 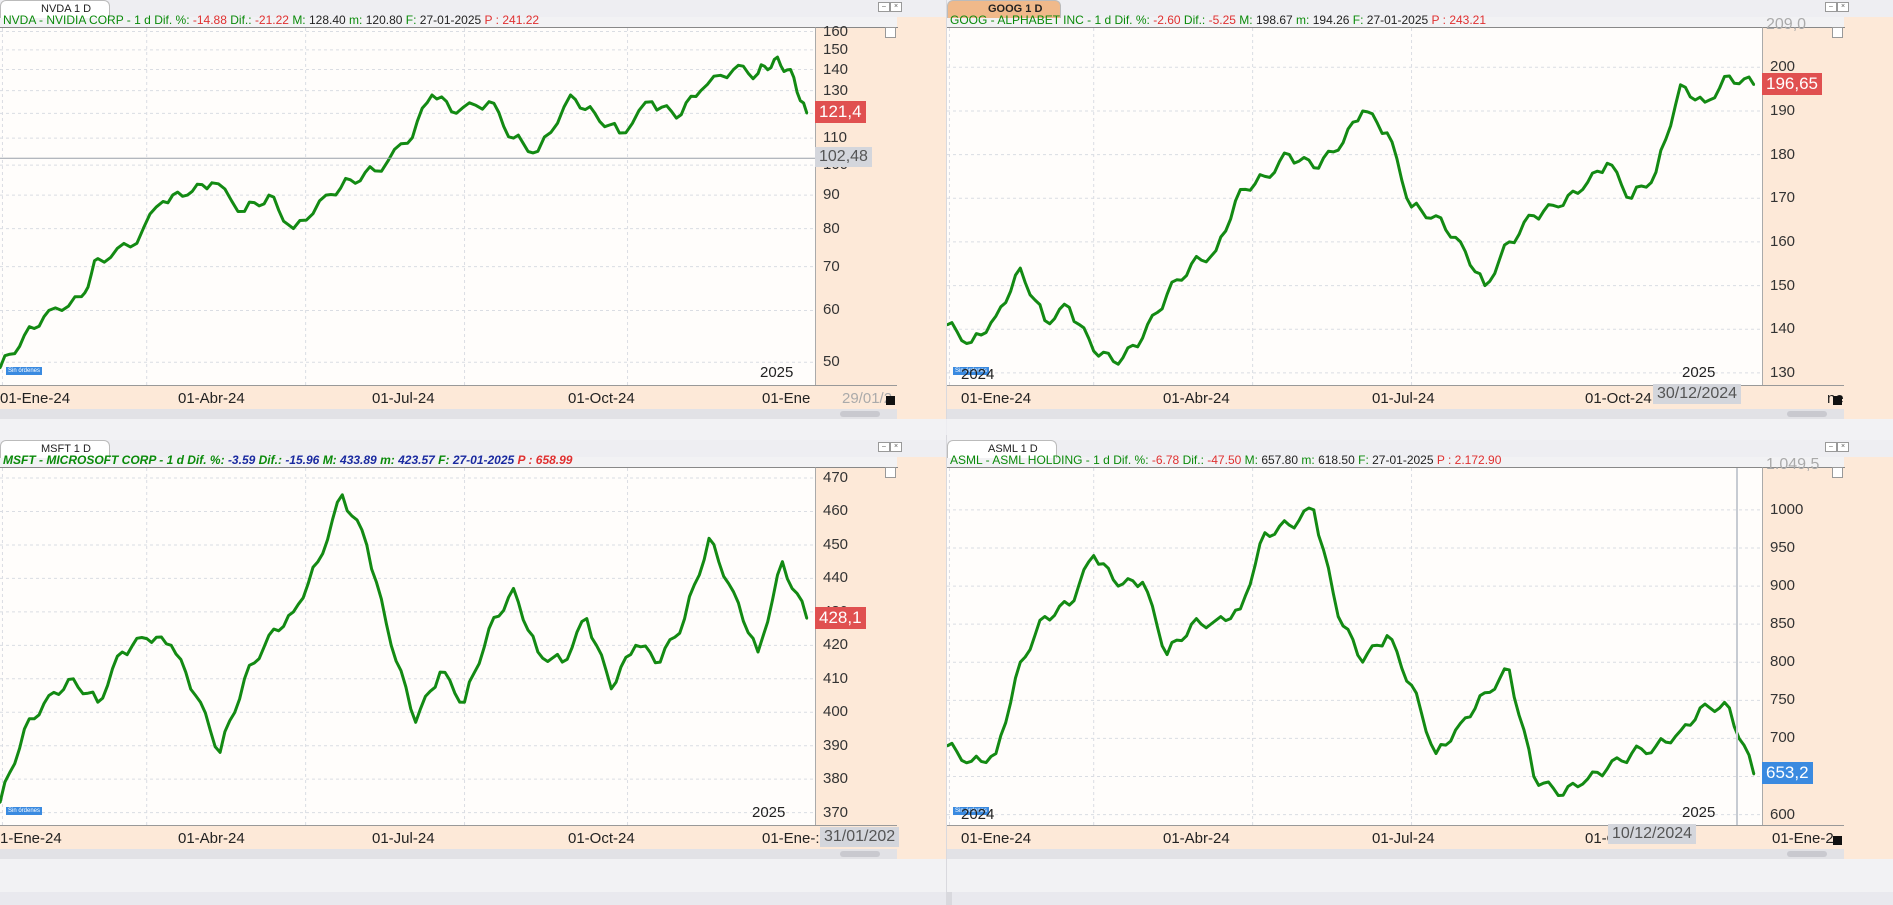 What do you see at coordinates (1246, 20) in the screenshot?
I see `max-label: M:` at bounding box center [1246, 20].